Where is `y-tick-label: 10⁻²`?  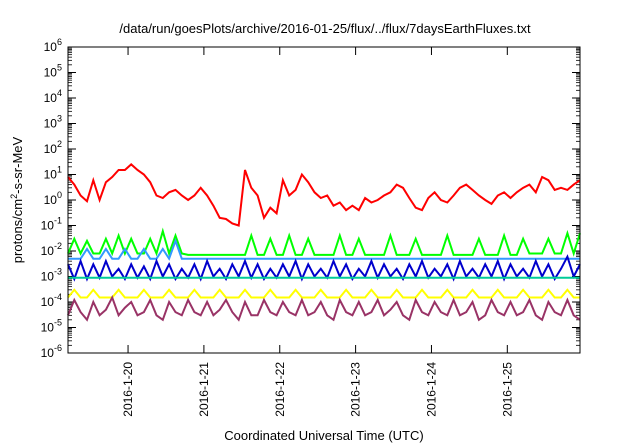
y-tick-label: 10⁻² is located at coordinates (51, 249).